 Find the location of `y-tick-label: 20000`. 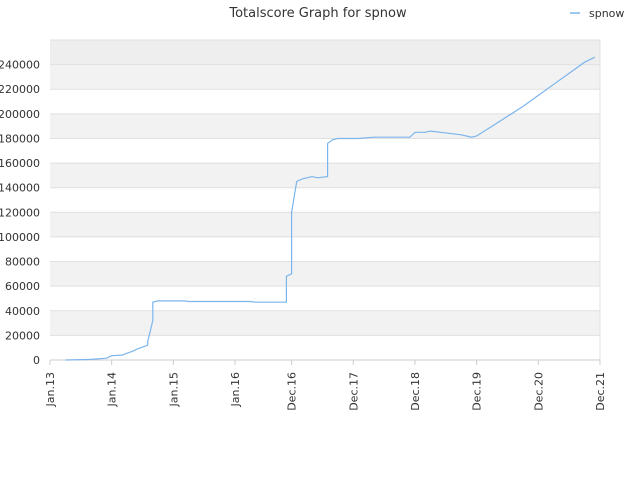

y-tick-label: 20000 is located at coordinates (22, 335).